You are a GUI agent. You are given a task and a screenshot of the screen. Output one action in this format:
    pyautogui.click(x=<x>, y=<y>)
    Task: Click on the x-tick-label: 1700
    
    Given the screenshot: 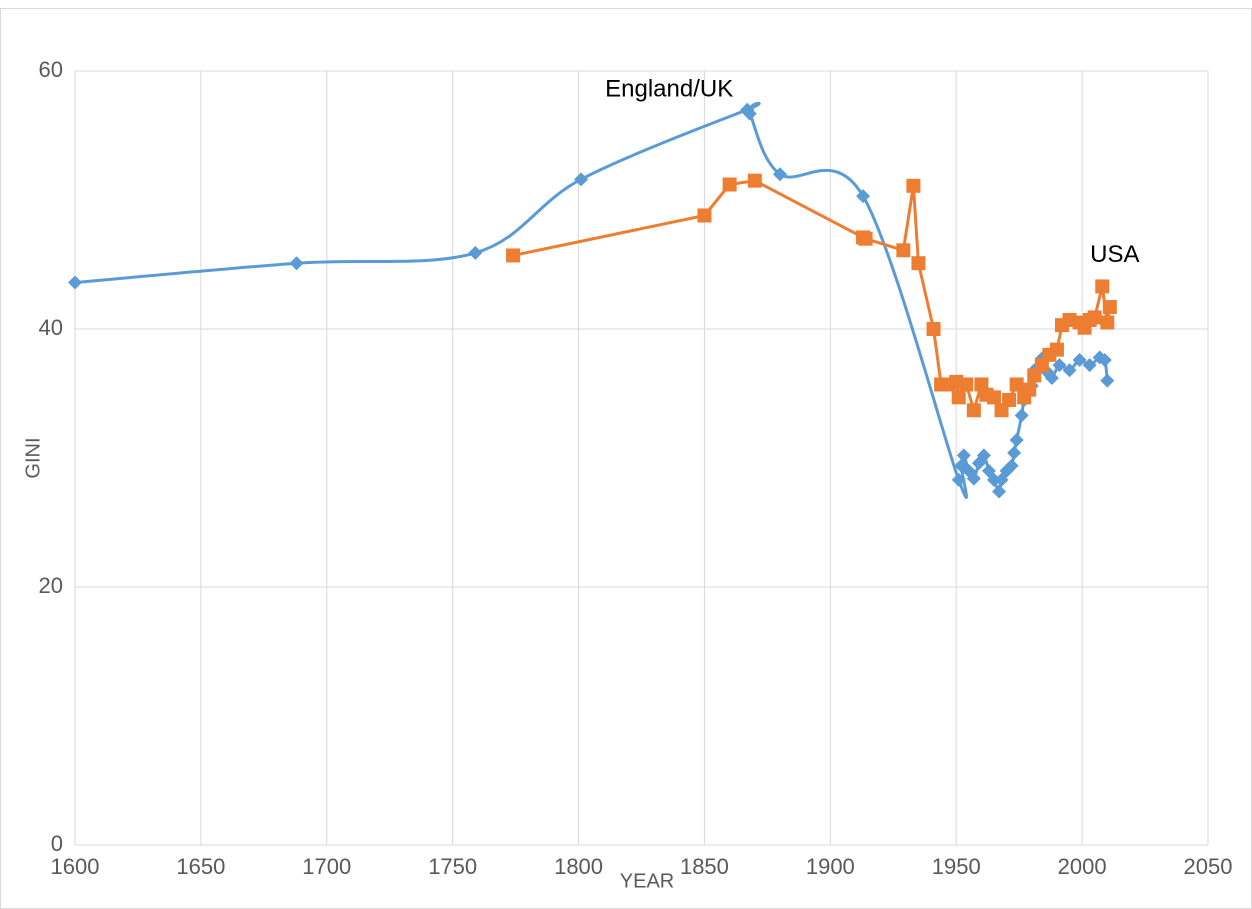 What is the action you would take?
    pyautogui.click(x=326, y=866)
    